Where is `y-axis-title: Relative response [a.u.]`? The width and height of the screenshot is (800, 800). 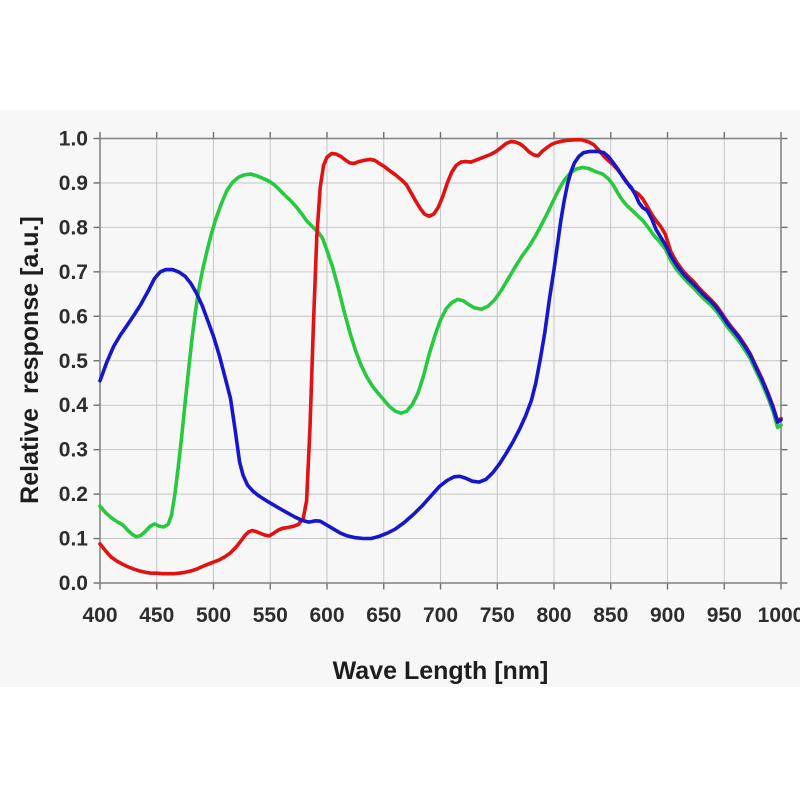 y-axis-title: Relative response [a.u.] is located at coordinates (30, 360).